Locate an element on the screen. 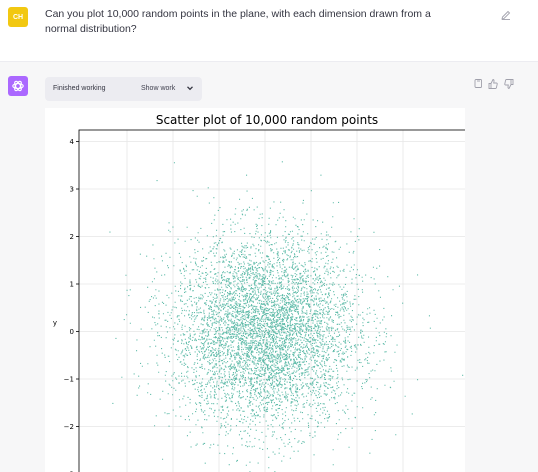  thumbs-up-icon is located at coordinates (493, 83).